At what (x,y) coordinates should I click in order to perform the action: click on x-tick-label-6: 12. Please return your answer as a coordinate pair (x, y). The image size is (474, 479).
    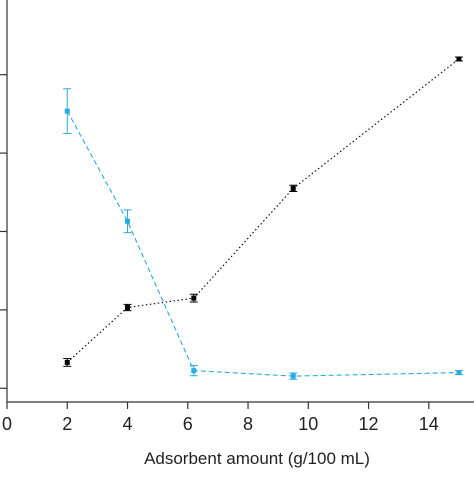
    Looking at the image, I should click on (369, 424).